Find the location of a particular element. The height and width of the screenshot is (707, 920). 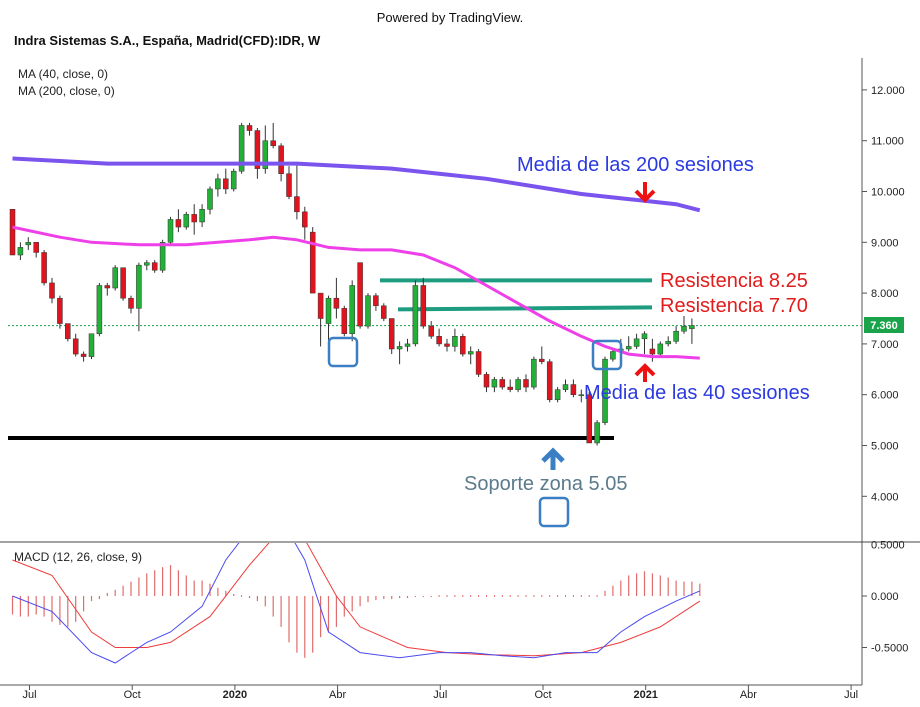

price-tick-label: 5.000 is located at coordinates (885, 447).